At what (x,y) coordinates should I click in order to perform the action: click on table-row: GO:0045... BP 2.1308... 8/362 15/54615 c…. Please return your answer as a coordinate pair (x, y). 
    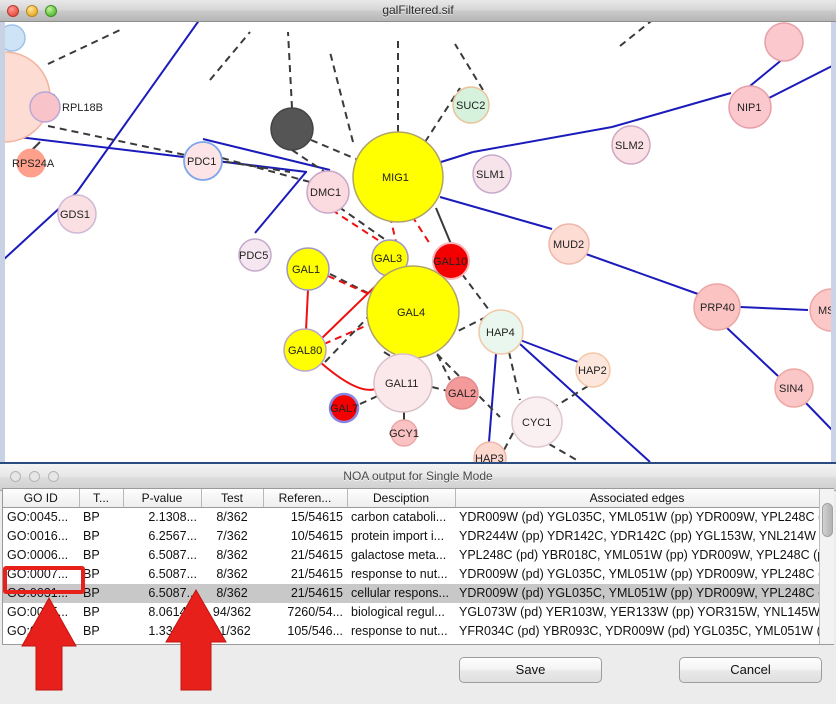
    Looking at the image, I should click on (411, 518).